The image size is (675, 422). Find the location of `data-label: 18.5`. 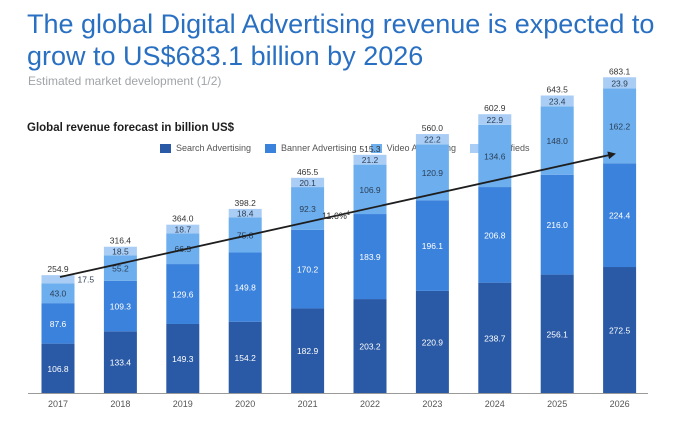

data-label: 18.5 is located at coordinates (120, 252).